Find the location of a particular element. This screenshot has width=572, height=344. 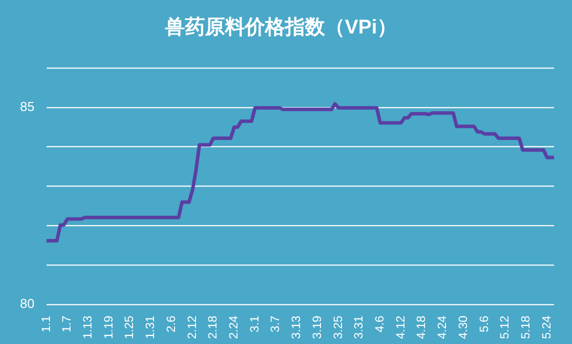

x-tick-label: 3.7 is located at coordinates (275, 323).